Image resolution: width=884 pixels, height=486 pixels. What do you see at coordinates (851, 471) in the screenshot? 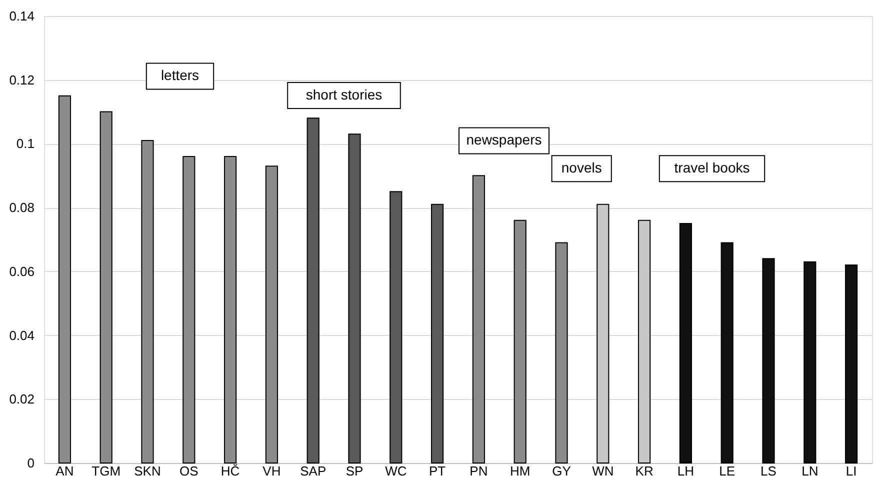
I see `x-tick-label: LI` at bounding box center [851, 471].